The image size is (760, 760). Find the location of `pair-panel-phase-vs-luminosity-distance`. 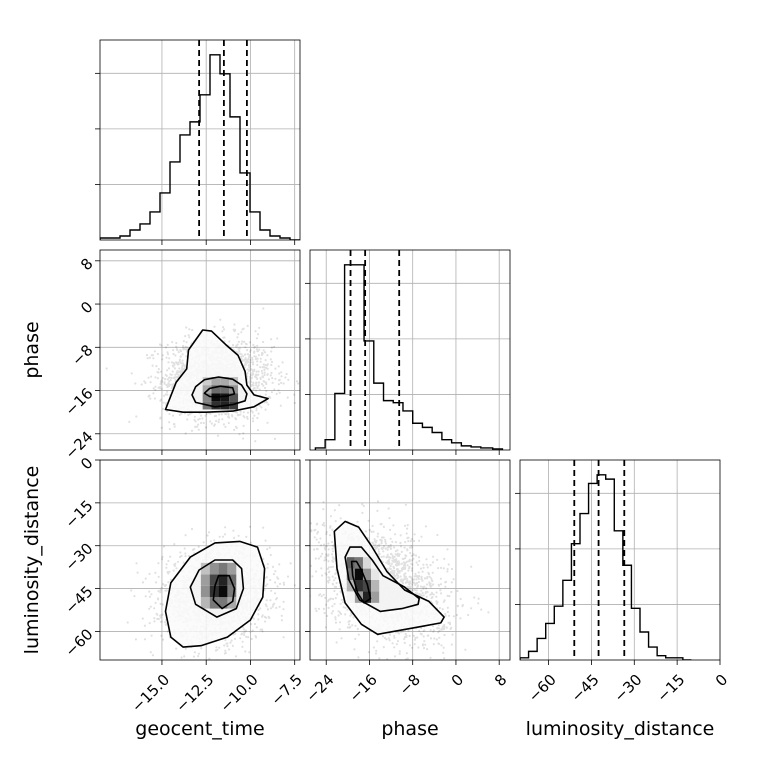

pair-panel-phase-vs-luminosity-distance is located at coordinates (410, 560).